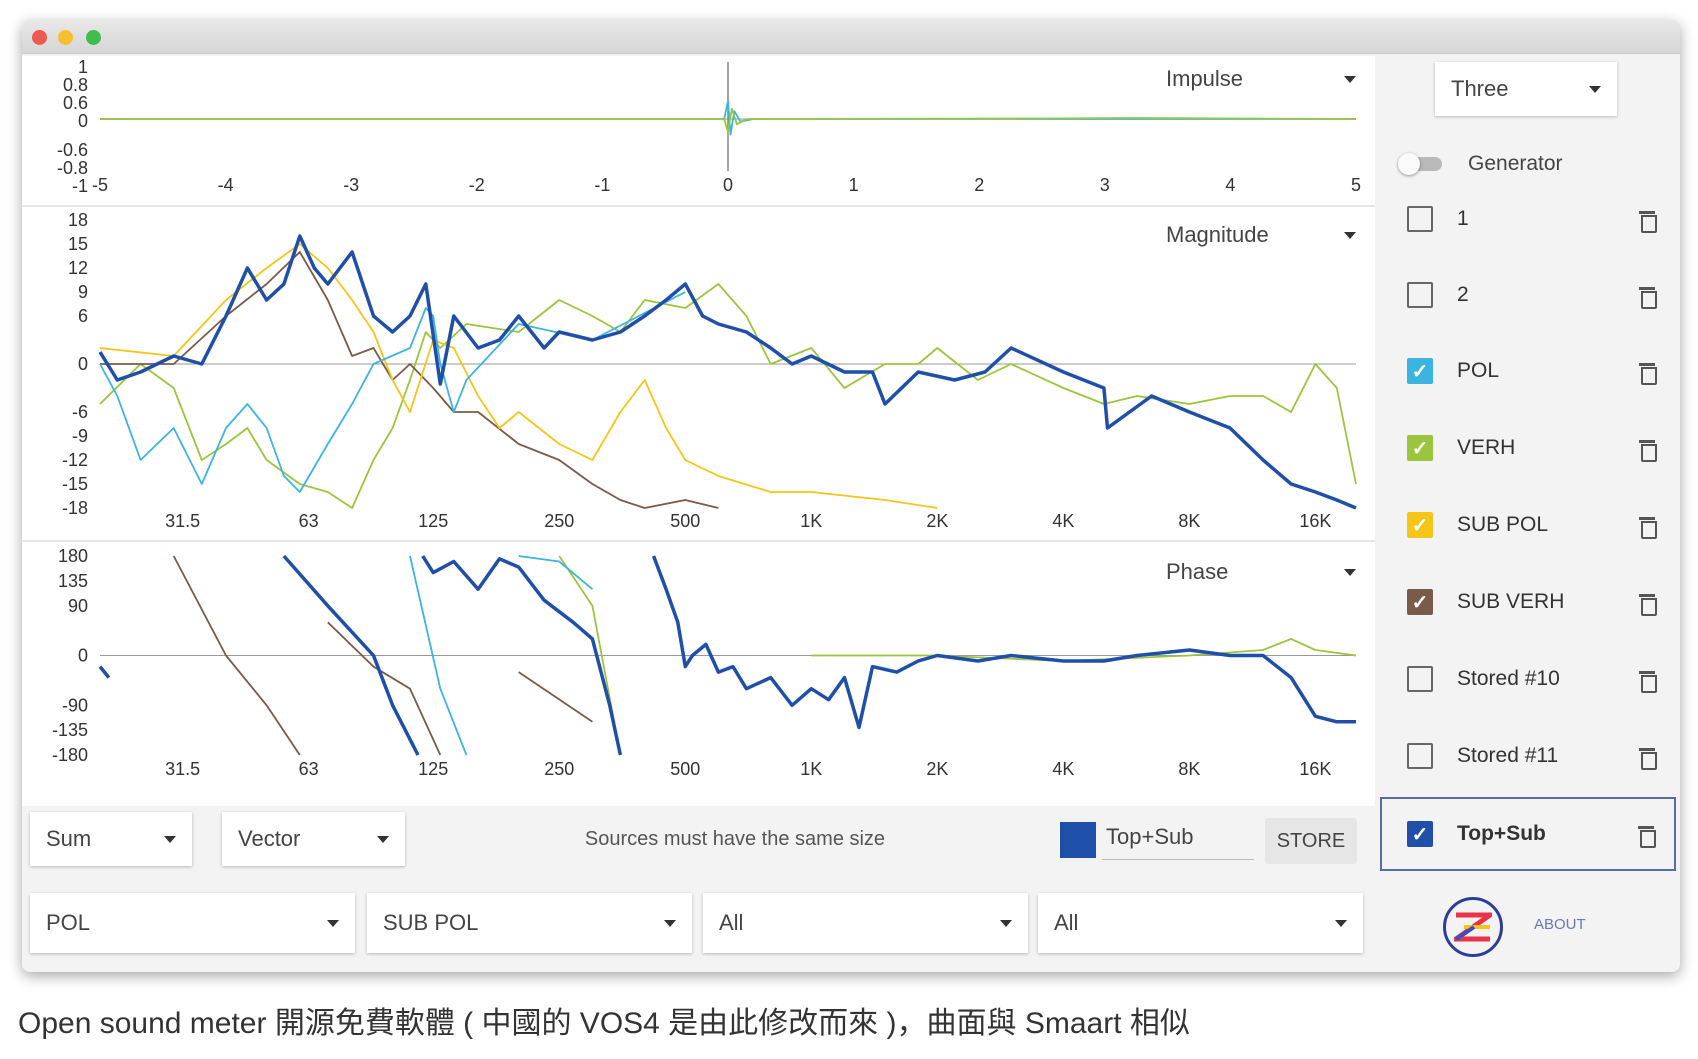 The width and height of the screenshot is (1698, 1059). I want to click on magnitude-x-tick-label: 31.5, so click(182, 521).